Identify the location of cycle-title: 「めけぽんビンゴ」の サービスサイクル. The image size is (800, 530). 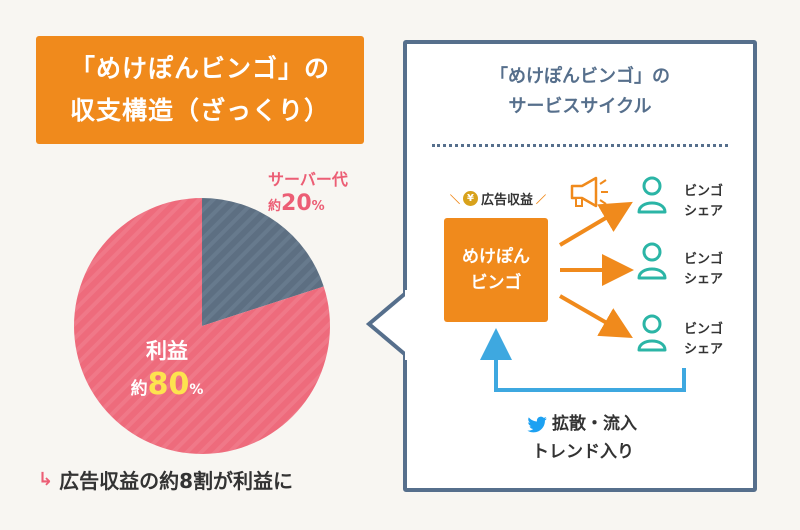
(580, 92).